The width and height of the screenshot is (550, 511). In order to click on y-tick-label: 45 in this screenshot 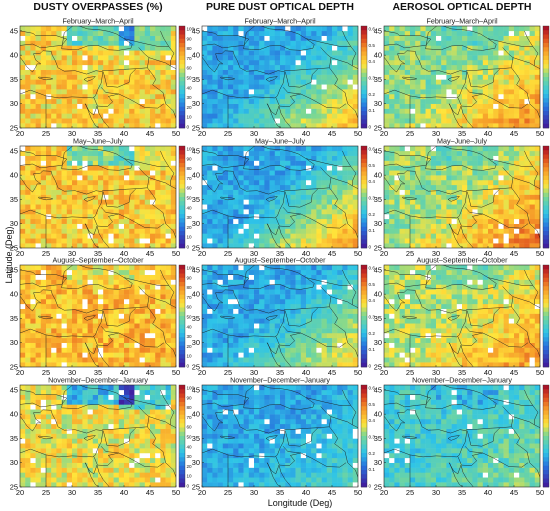, I will do `click(14, 269)`.